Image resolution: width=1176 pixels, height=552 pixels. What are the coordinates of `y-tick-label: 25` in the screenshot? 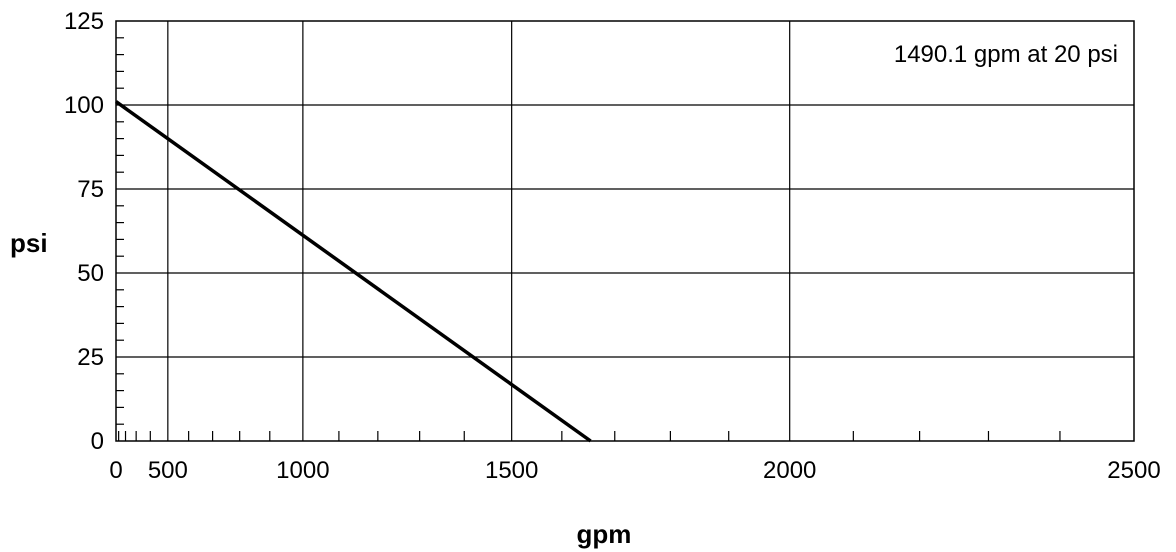 It's located at (90, 357).